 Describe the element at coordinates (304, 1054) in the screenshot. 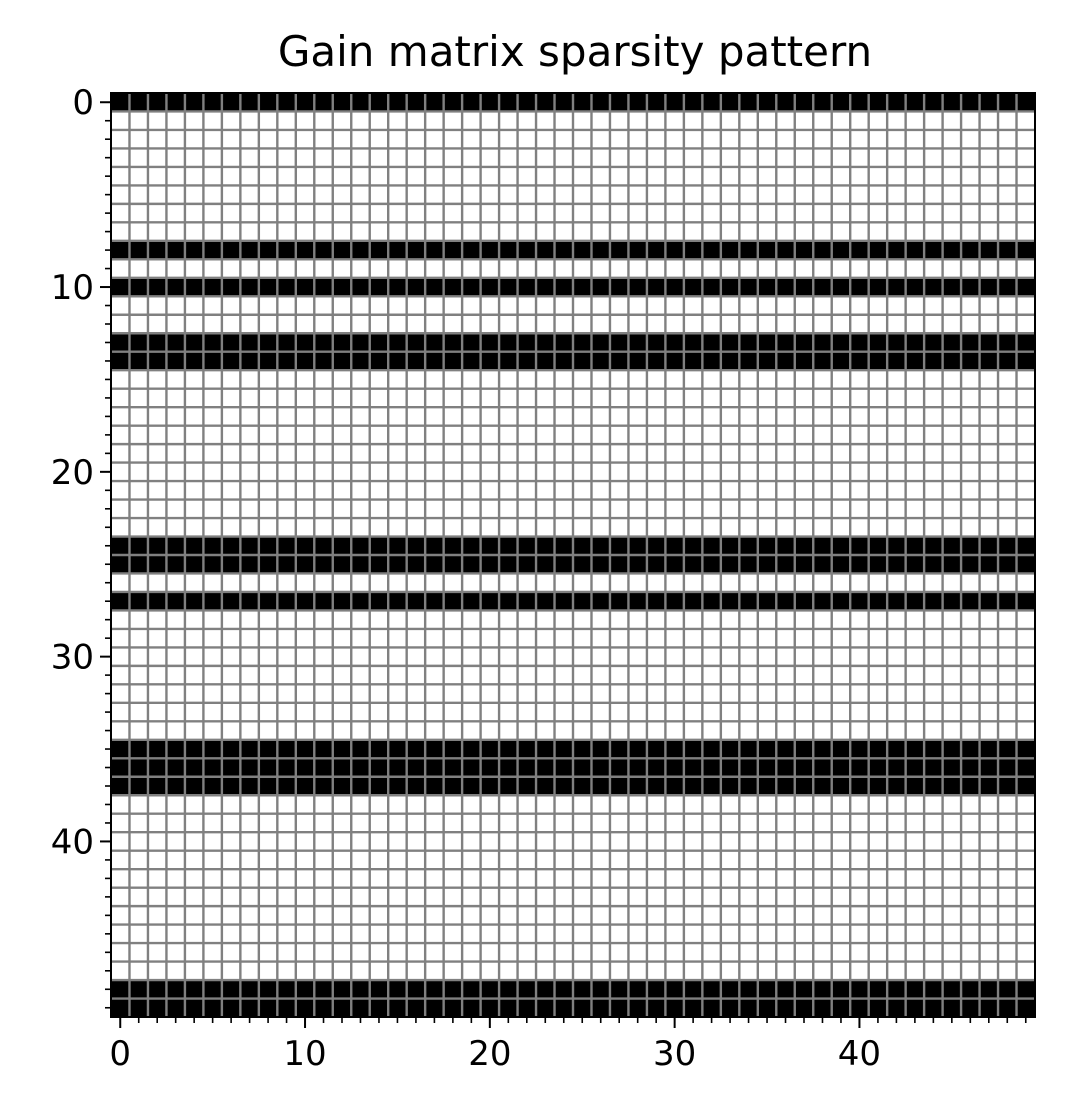

I see `x-tick-label: 10` at that location.